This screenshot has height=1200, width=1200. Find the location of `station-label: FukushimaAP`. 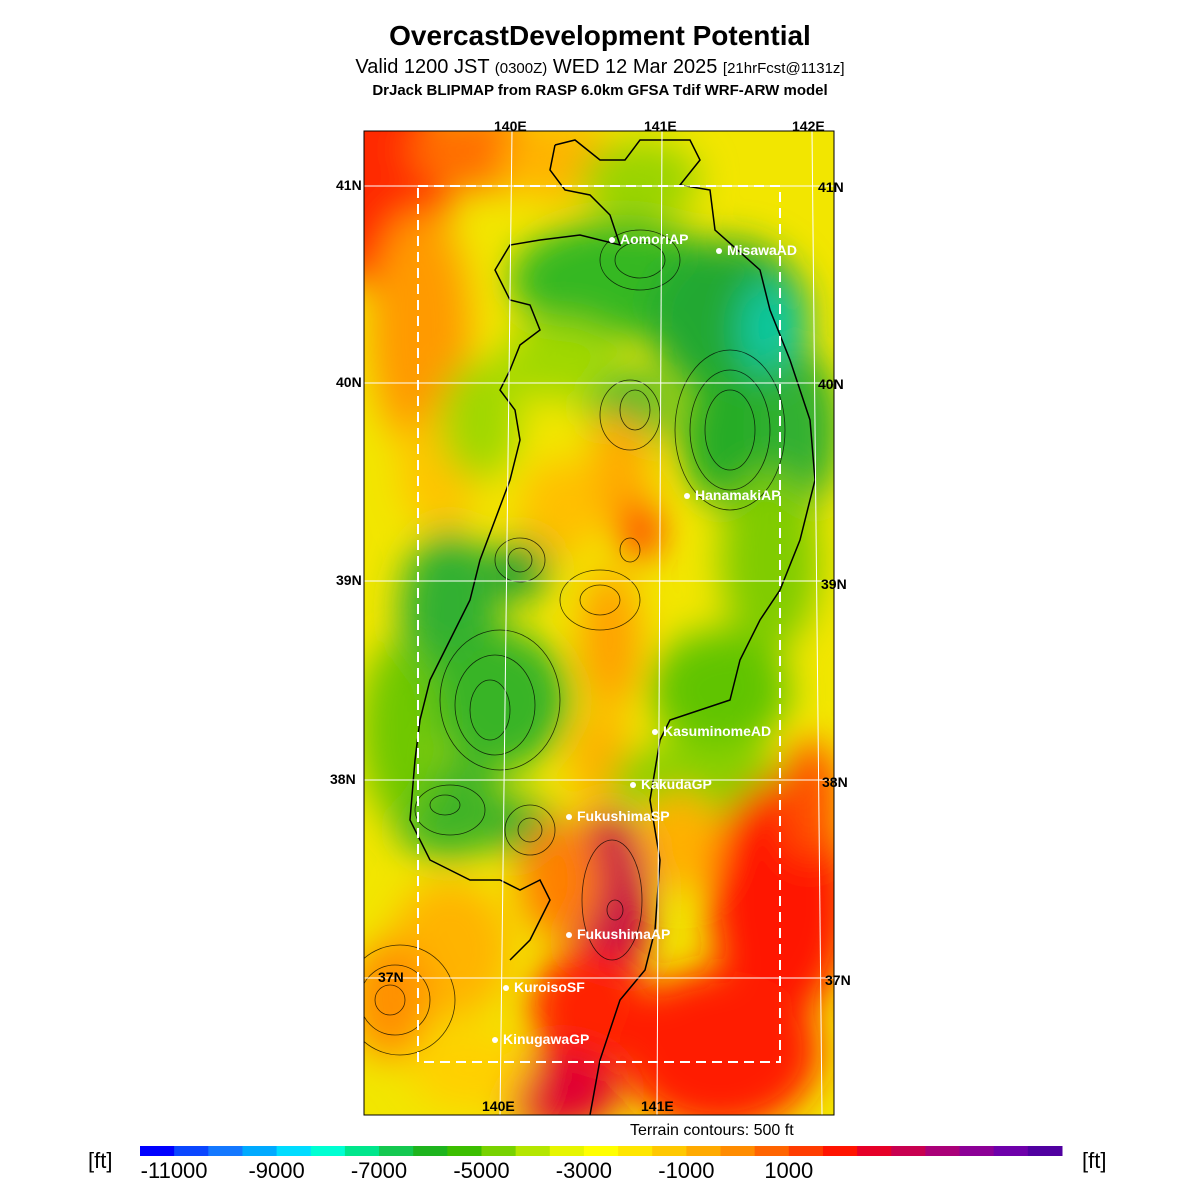

station-label: FukushimaAP is located at coordinates (624, 934).